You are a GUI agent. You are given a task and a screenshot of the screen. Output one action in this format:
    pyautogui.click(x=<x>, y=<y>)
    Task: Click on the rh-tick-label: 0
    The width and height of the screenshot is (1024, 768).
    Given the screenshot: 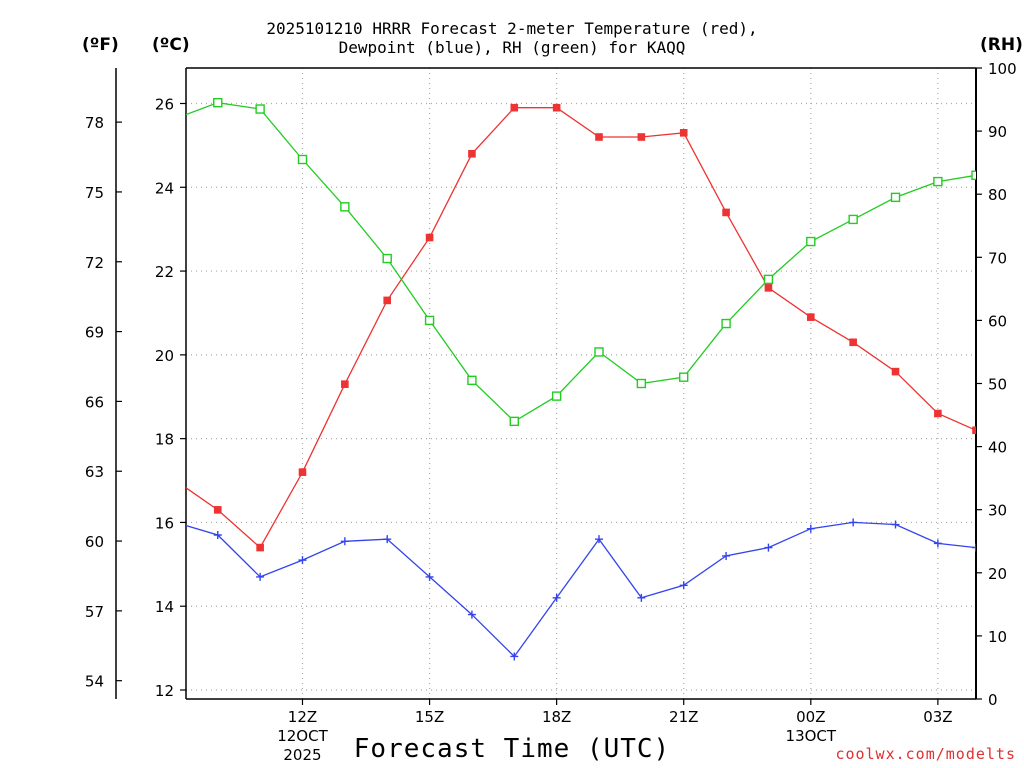 What is the action you would take?
    pyautogui.click(x=993, y=700)
    